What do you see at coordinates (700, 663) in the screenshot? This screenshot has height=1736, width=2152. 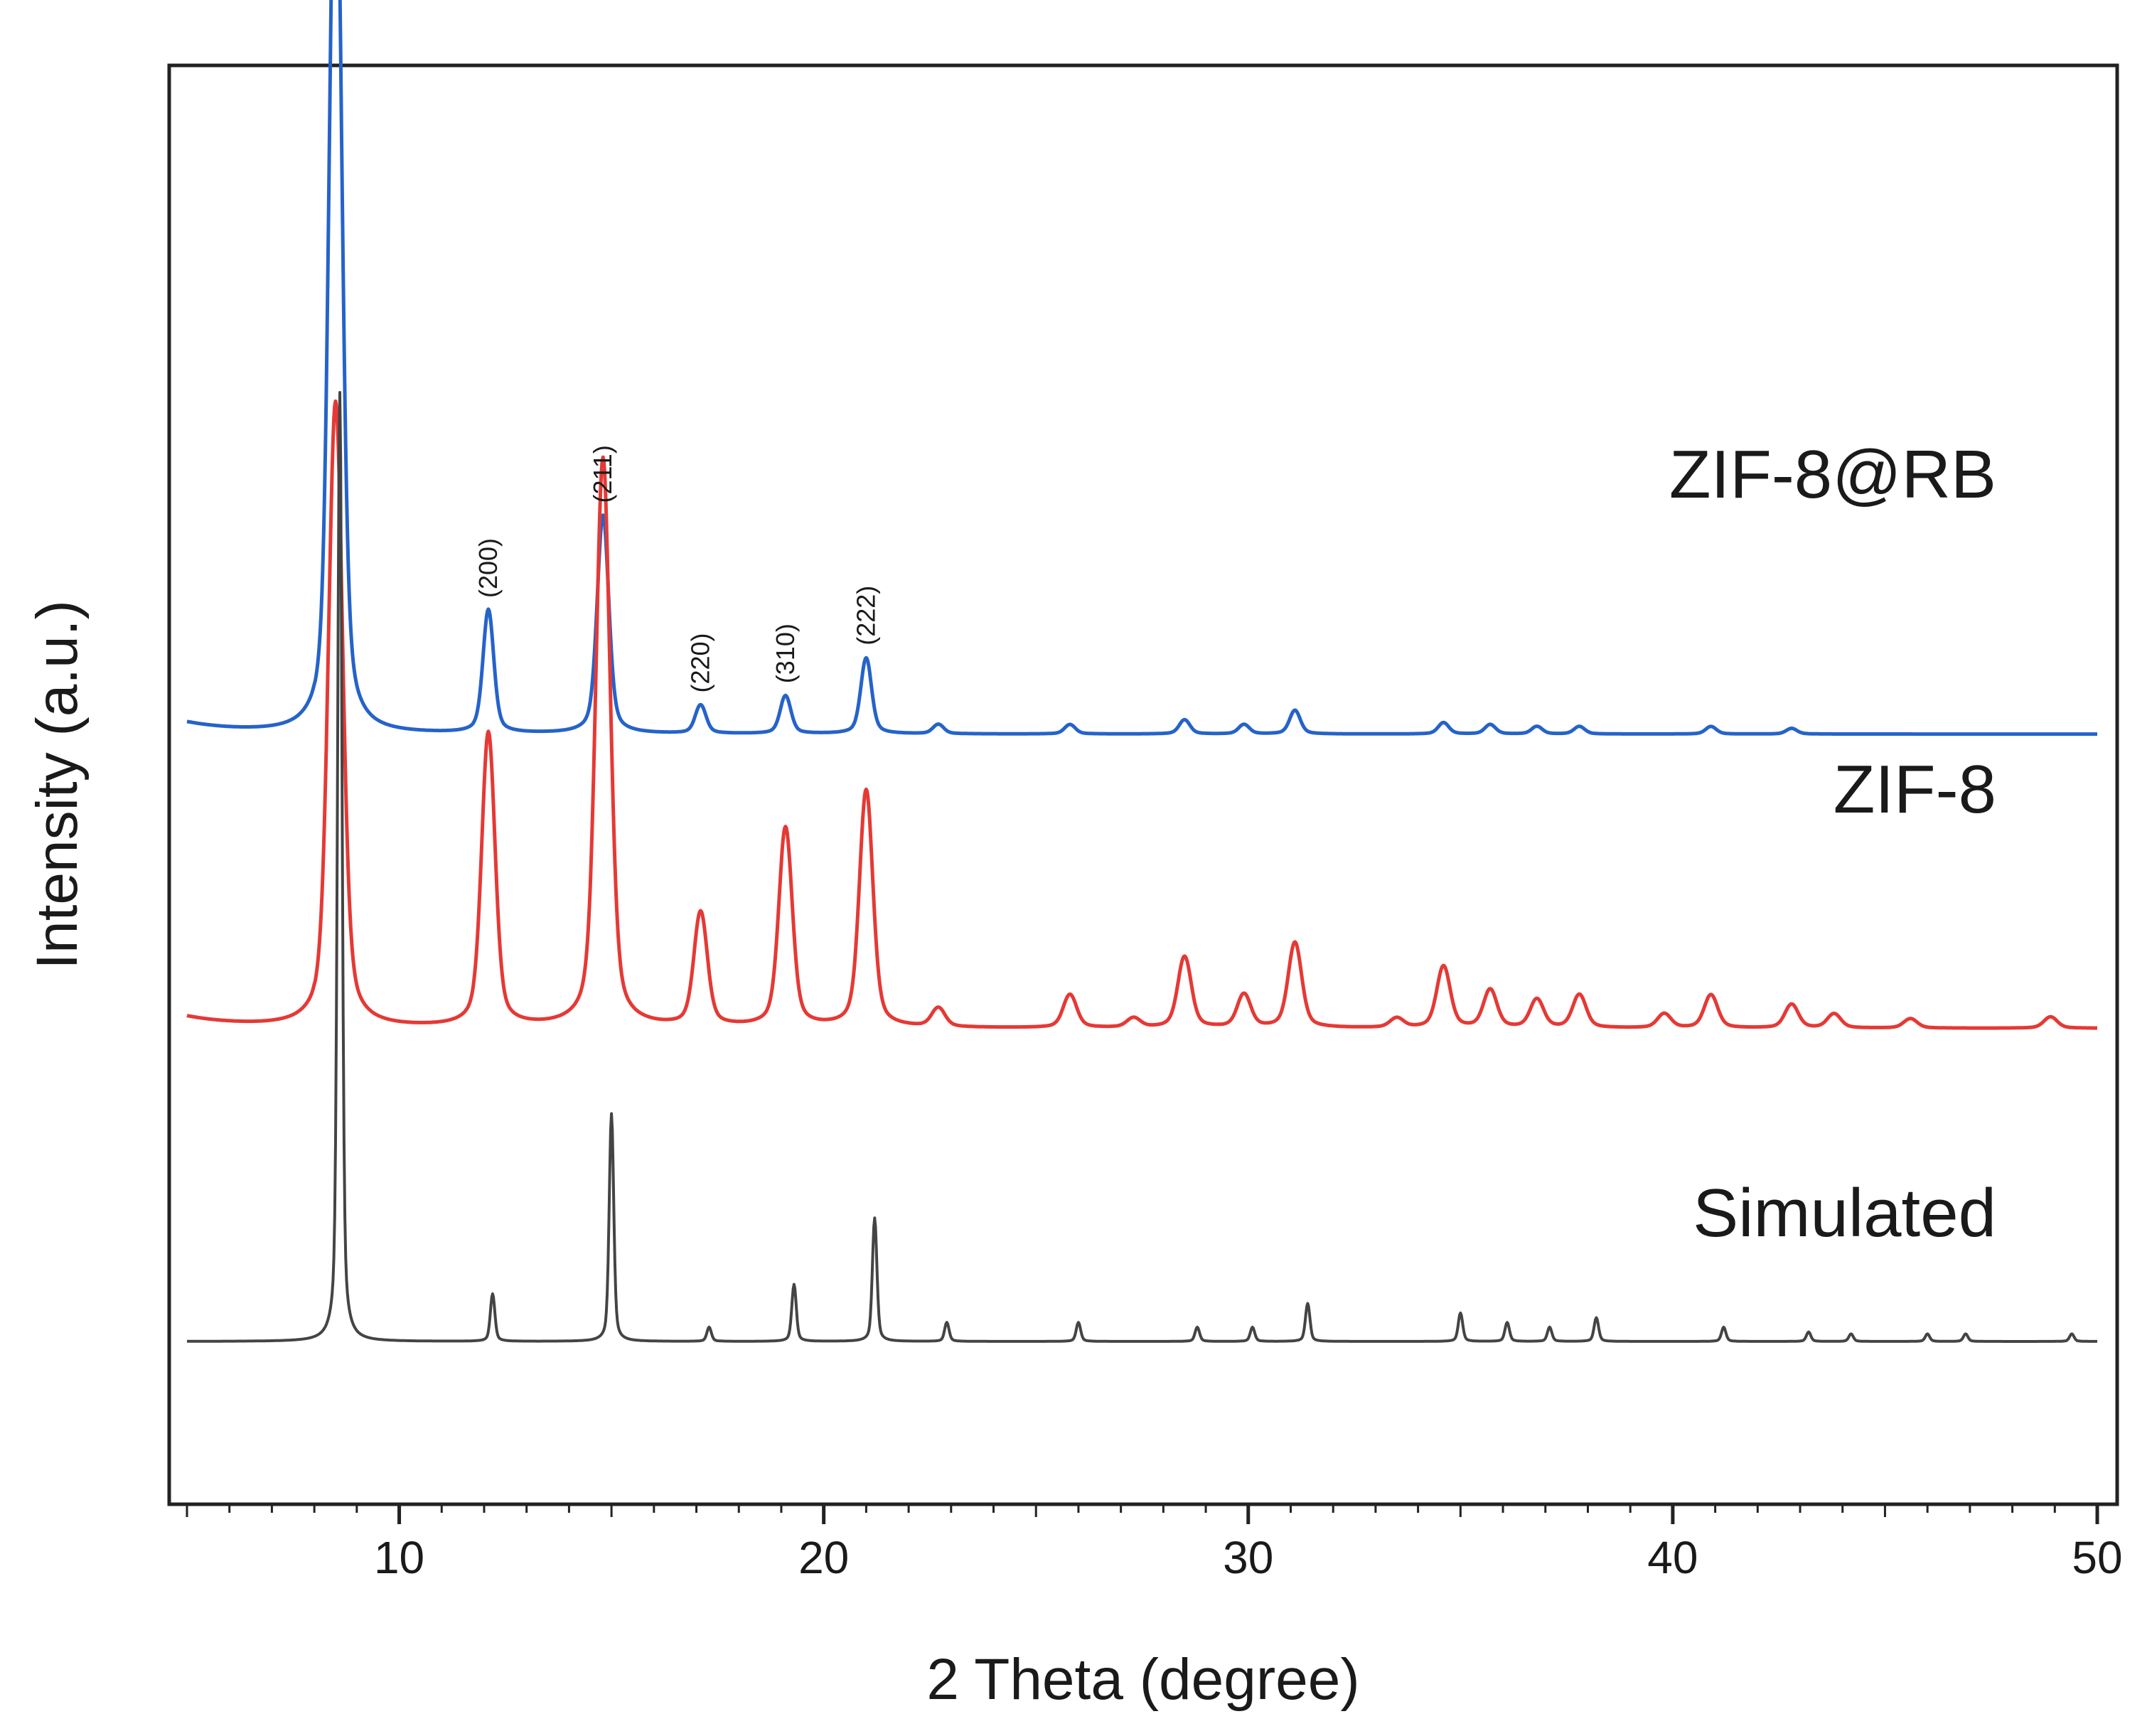 I see `peak-label: (220)` at bounding box center [700, 663].